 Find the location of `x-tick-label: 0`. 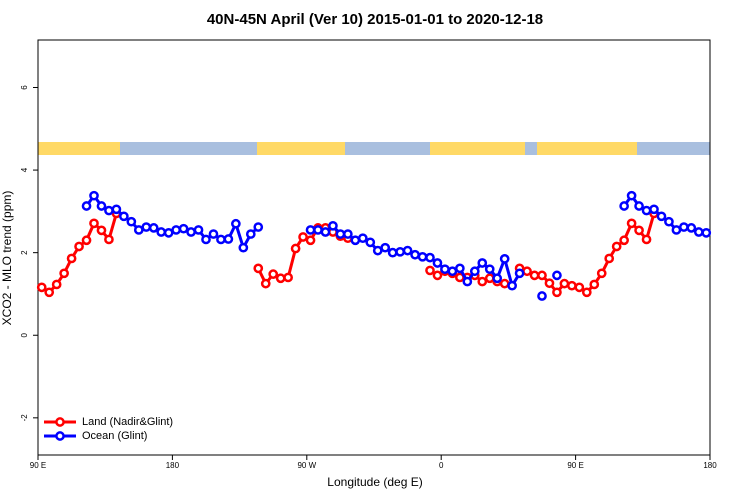

x-tick-label: 0 is located at coordinates (441, 465).